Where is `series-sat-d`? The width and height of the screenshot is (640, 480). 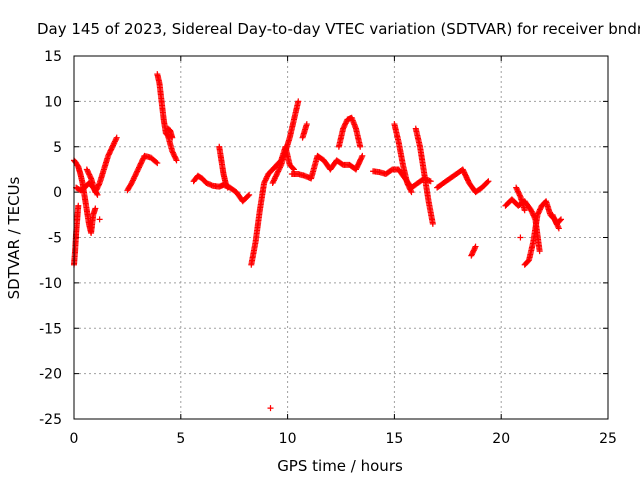 series-sat-d is located at coordinates (101, 165).